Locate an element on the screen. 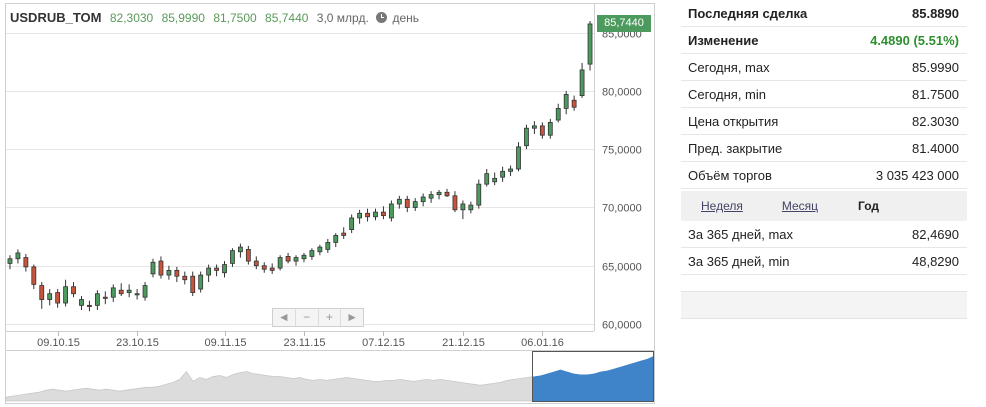 The height and width of the screenshot is (407, 986). info-value: 82,4690 is located at coordinates (935, 234).